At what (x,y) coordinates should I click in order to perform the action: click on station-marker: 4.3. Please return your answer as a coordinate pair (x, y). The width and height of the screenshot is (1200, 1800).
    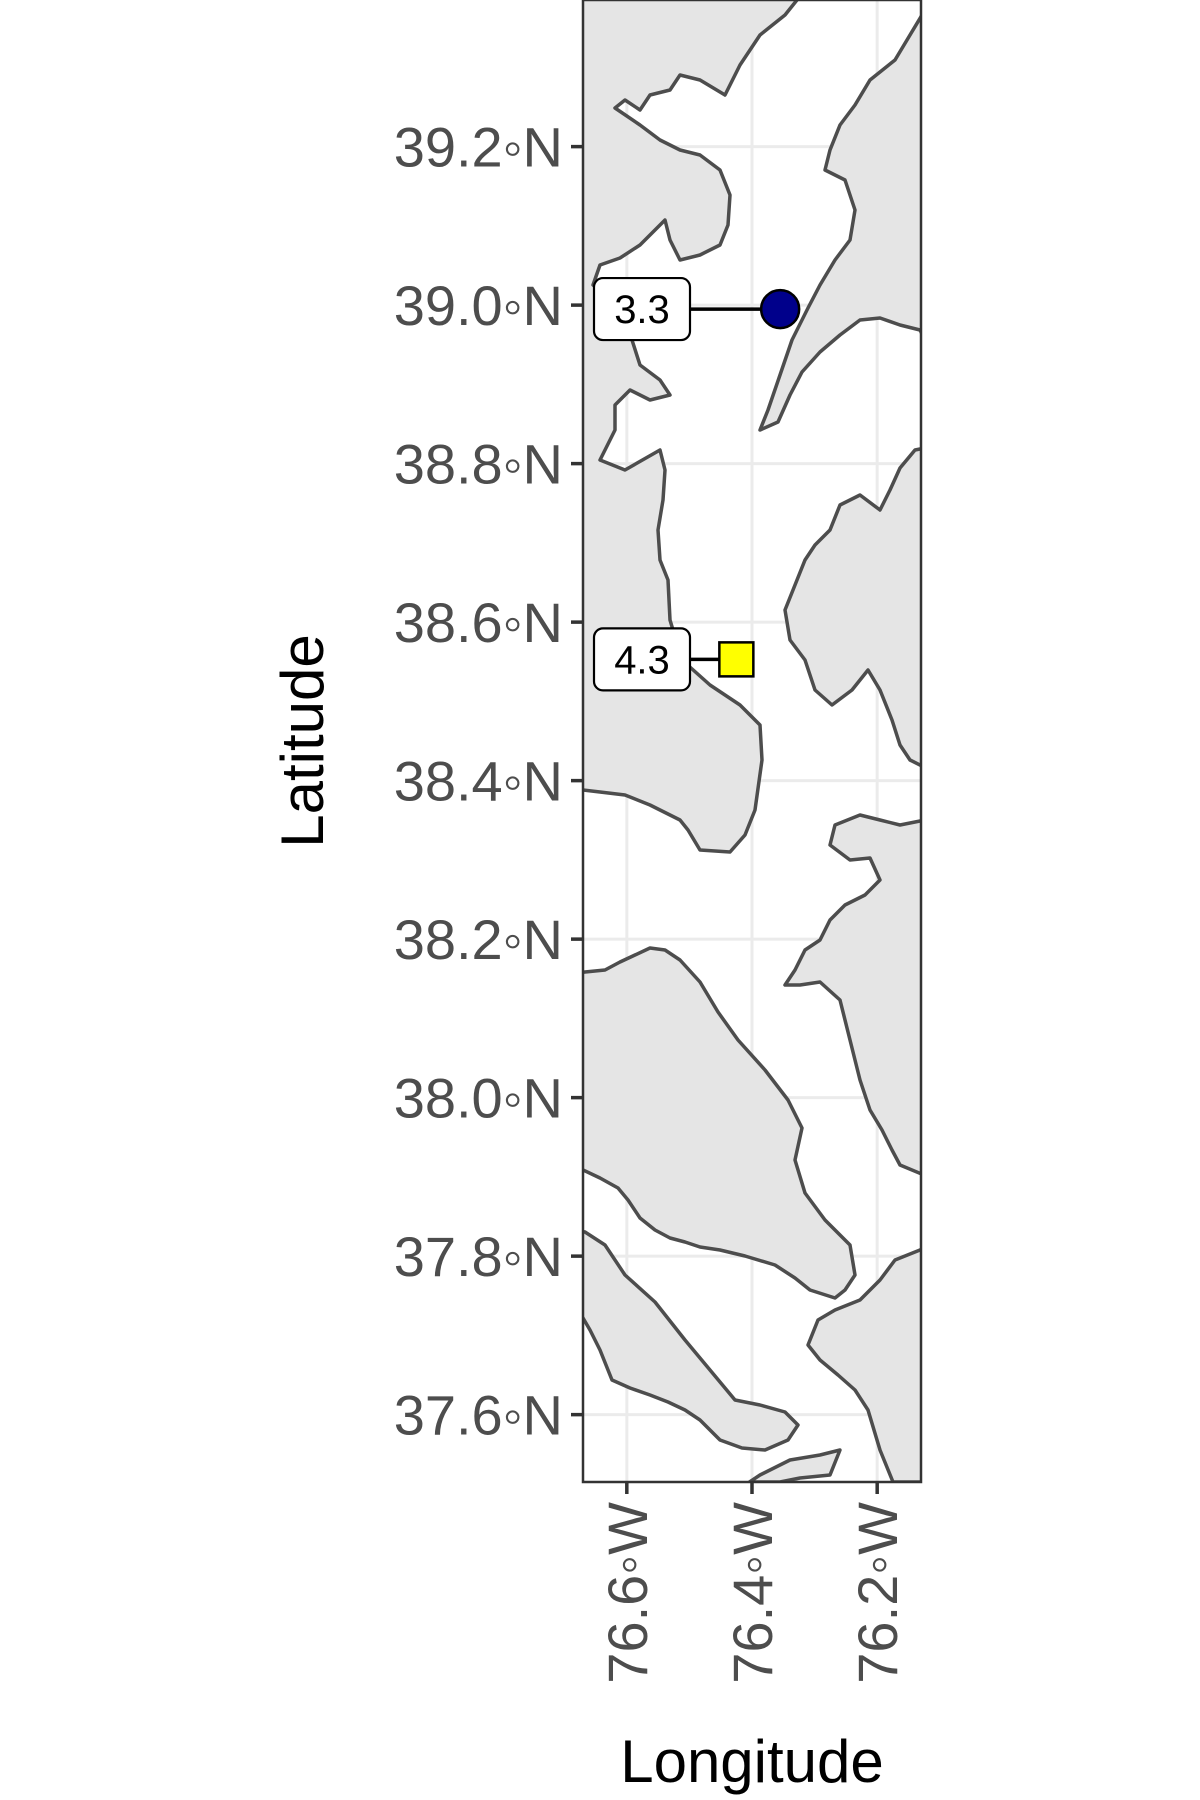
    Looking at the image, I should click on (673, 659).